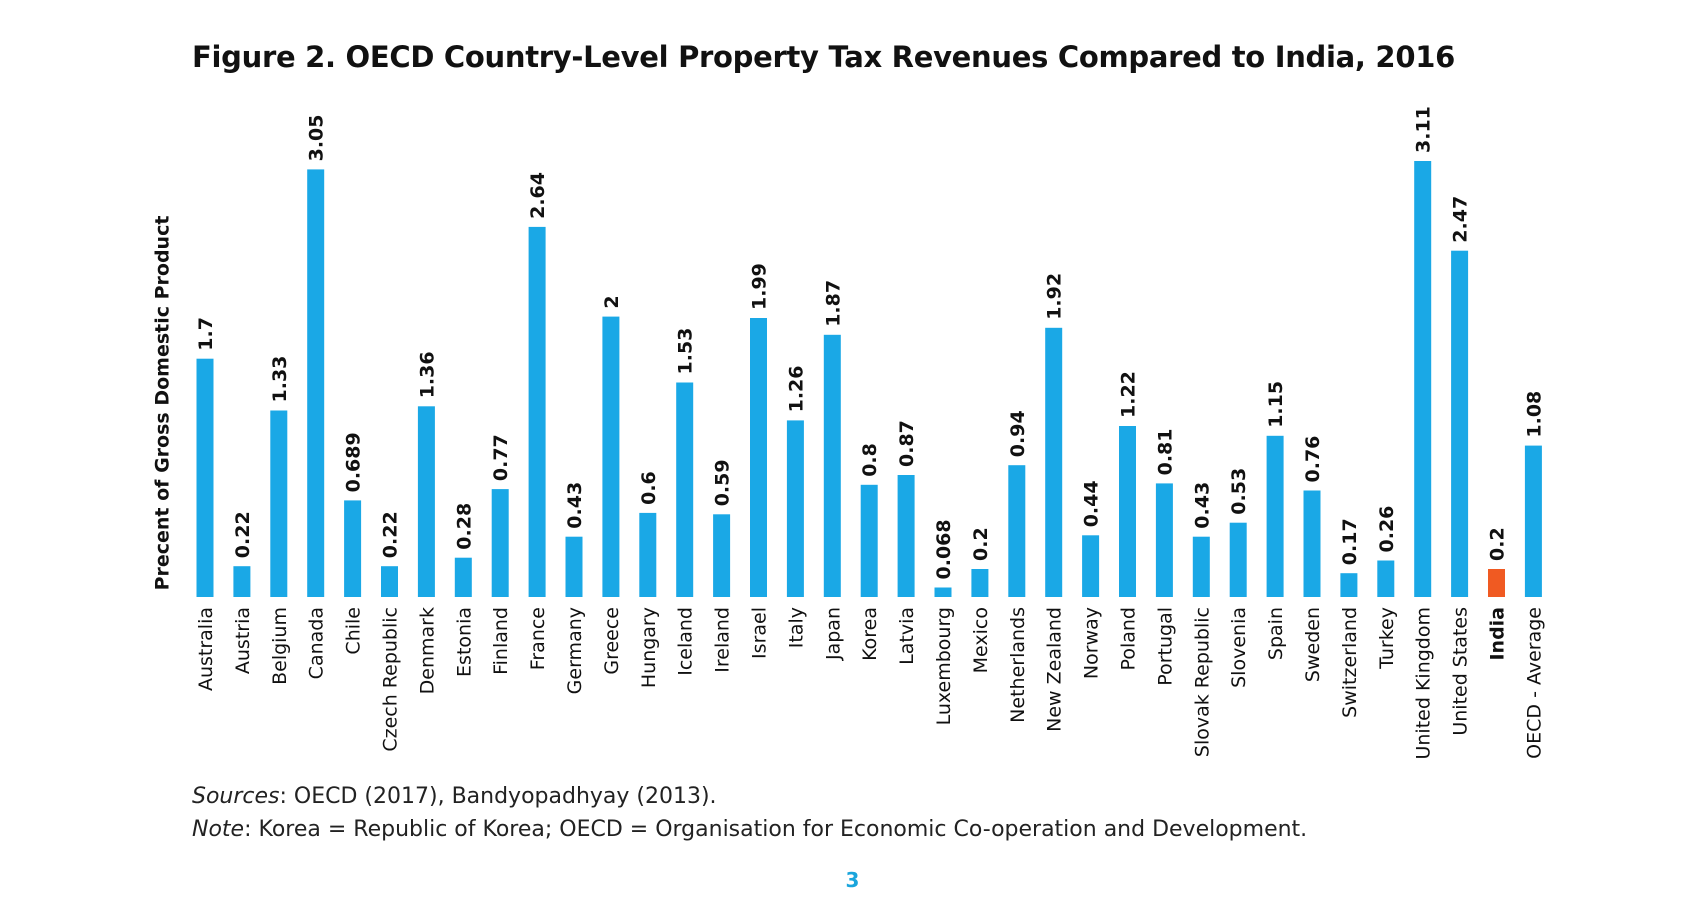  What do you see at coordinates (1313, 459) in the screenshot?
I see `value-label-sweden: 0.76` at bounding box center [1313, 459].